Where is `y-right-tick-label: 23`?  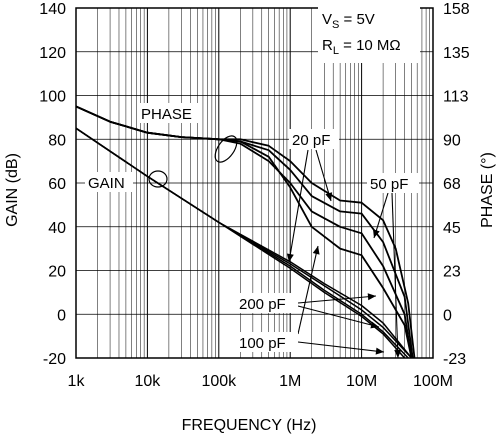 y-right-tick-label: 23 is located at coordinates (452, 272).